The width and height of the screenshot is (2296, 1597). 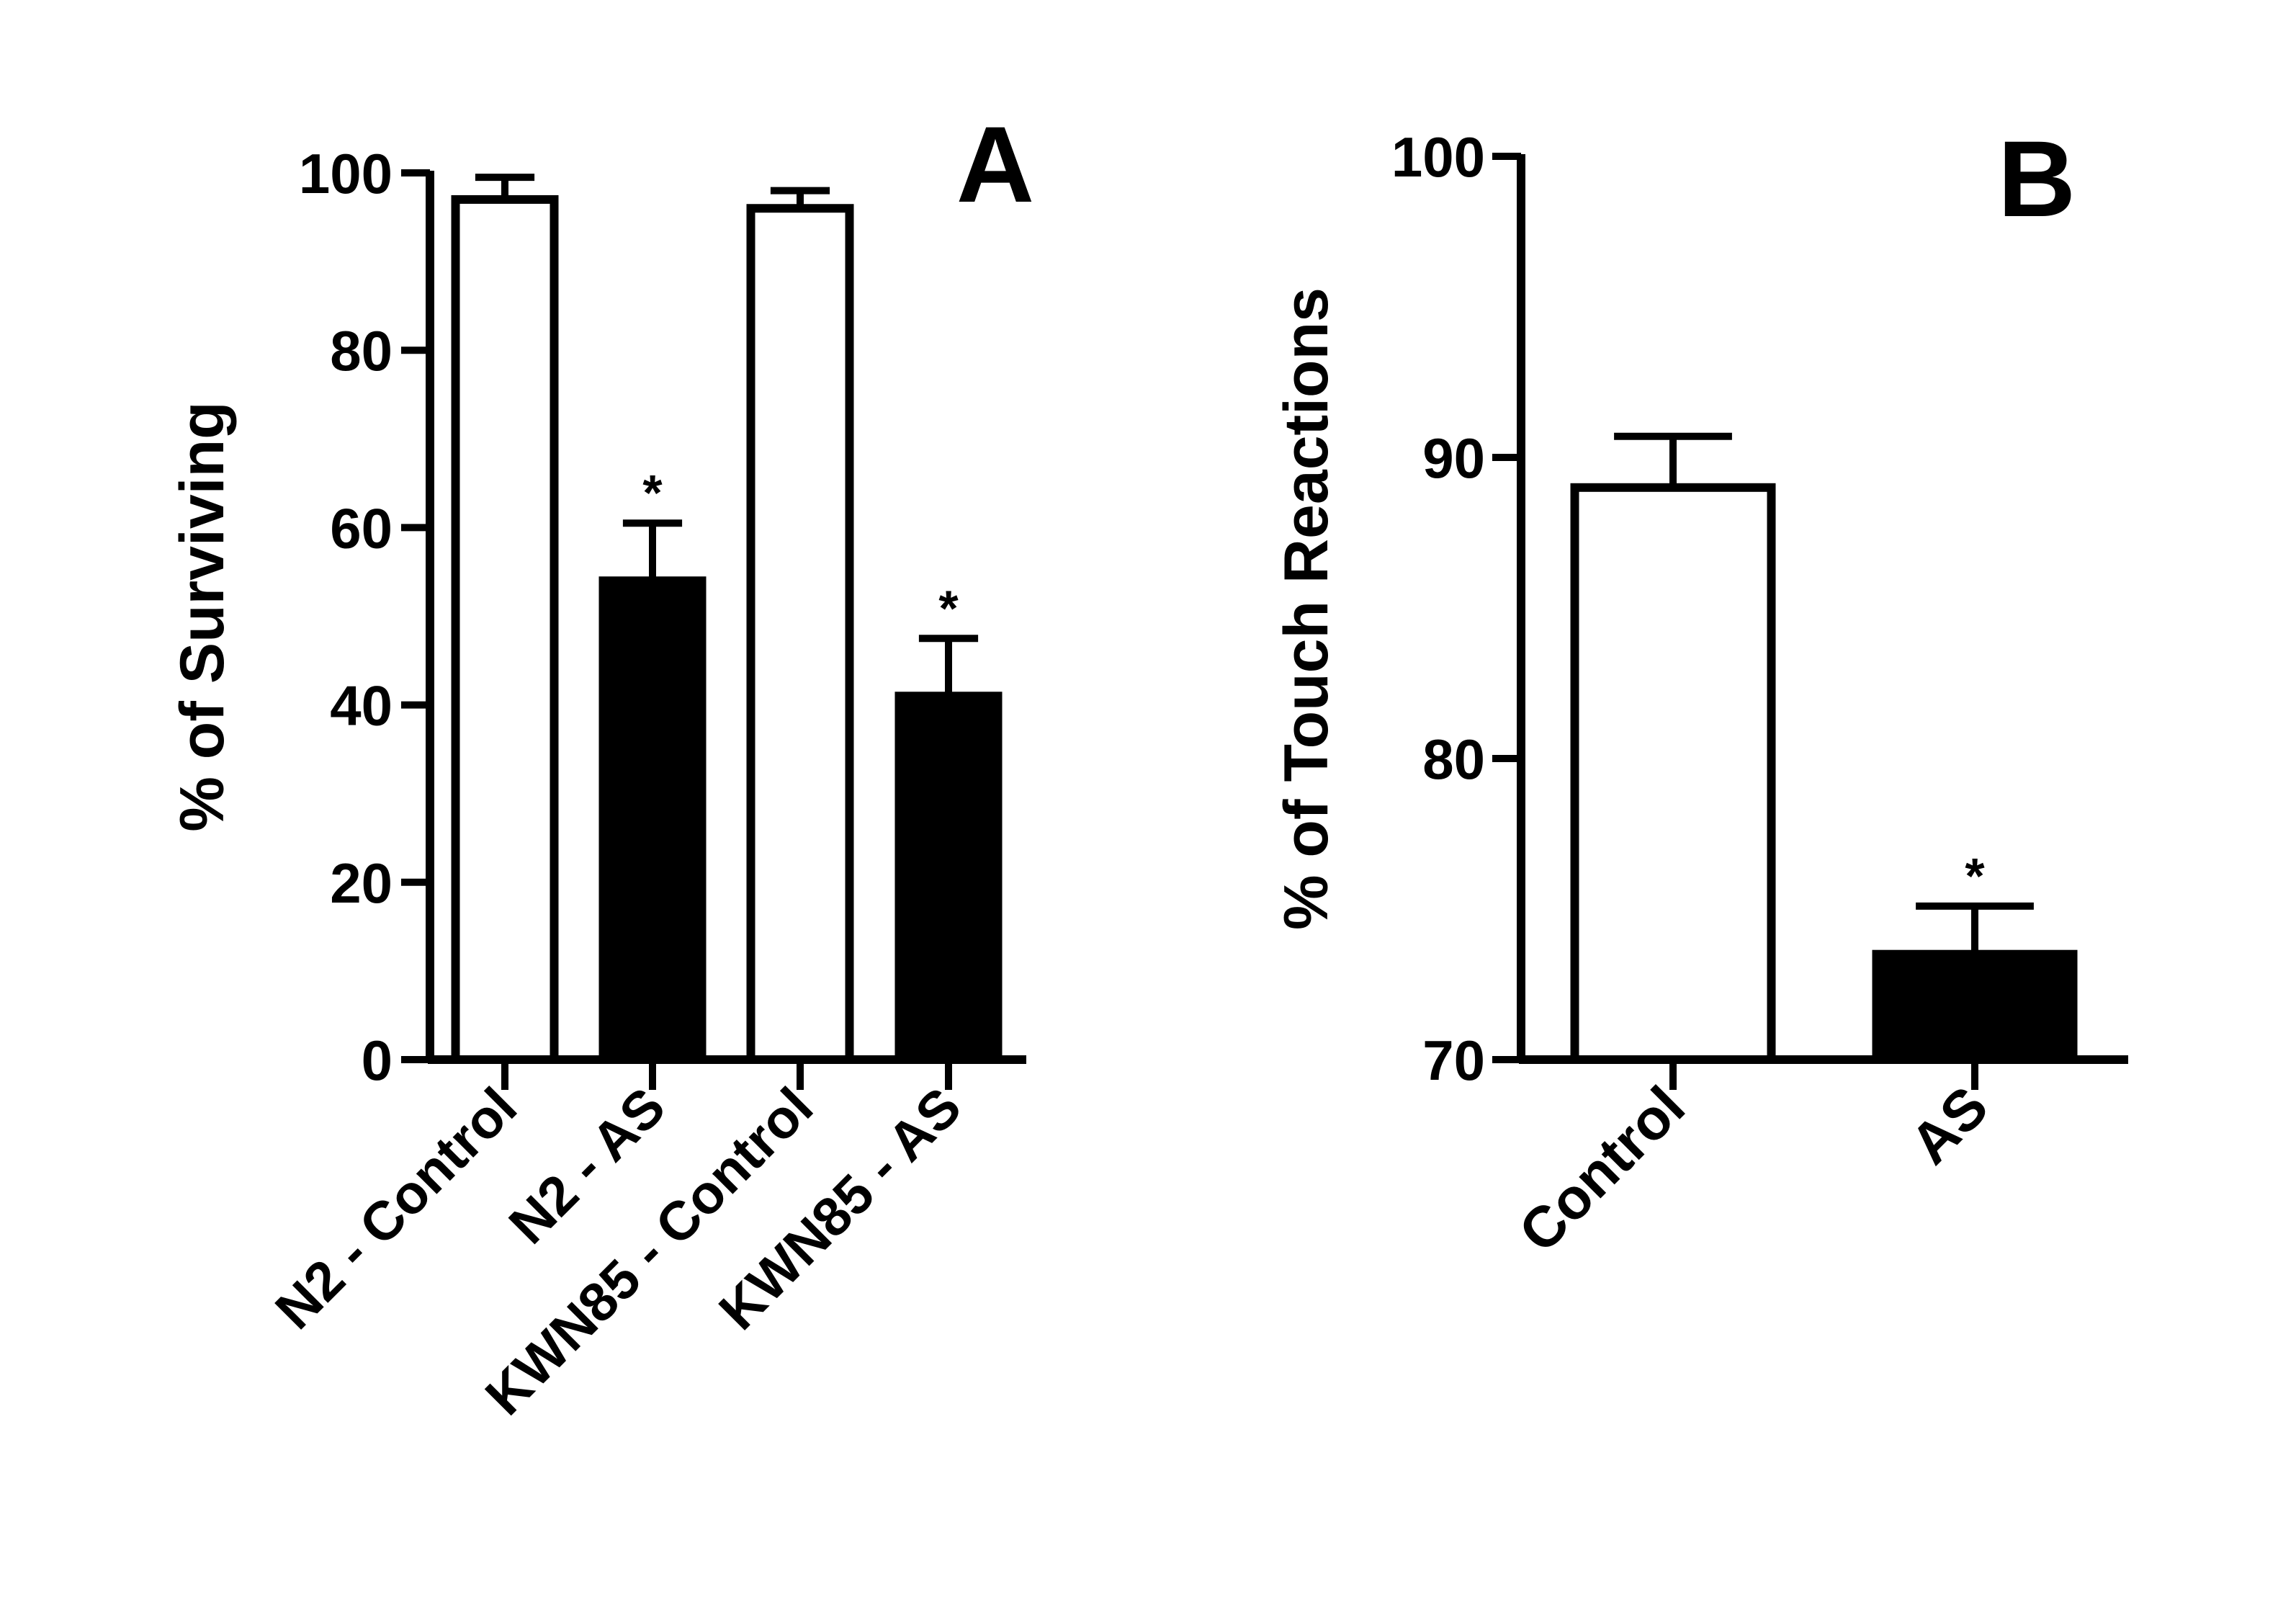 I want to click on panel-a-category-label-0: N2 - Control, so click(x=396, y=1208).